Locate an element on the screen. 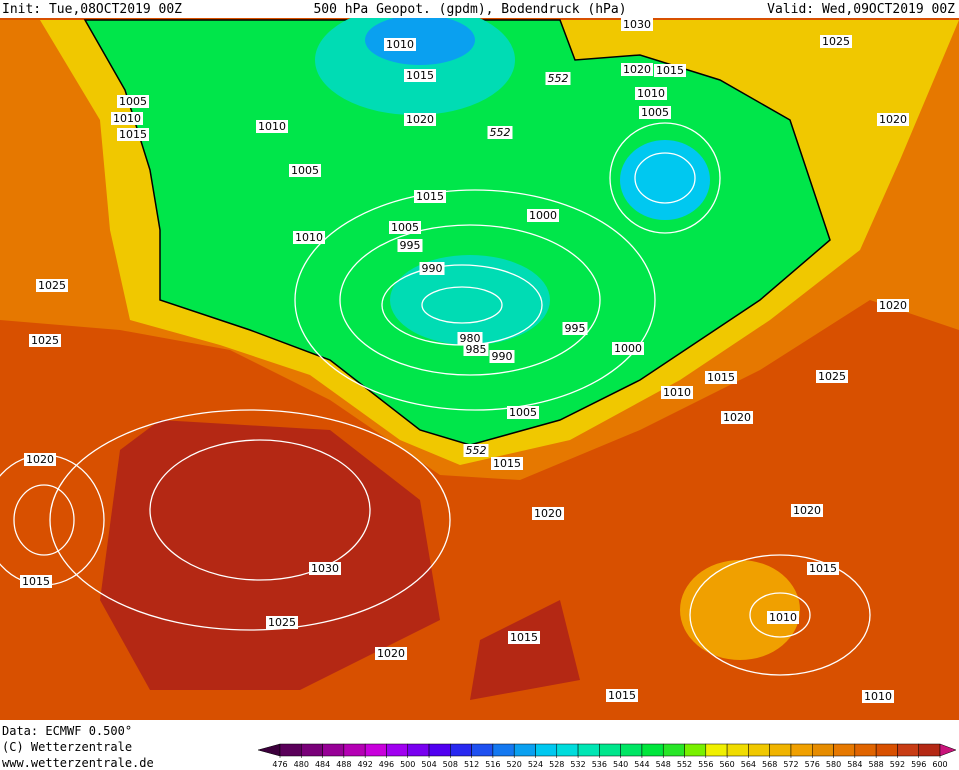  colorbar-tick-label: 476 is located at coordinates (279, 764).